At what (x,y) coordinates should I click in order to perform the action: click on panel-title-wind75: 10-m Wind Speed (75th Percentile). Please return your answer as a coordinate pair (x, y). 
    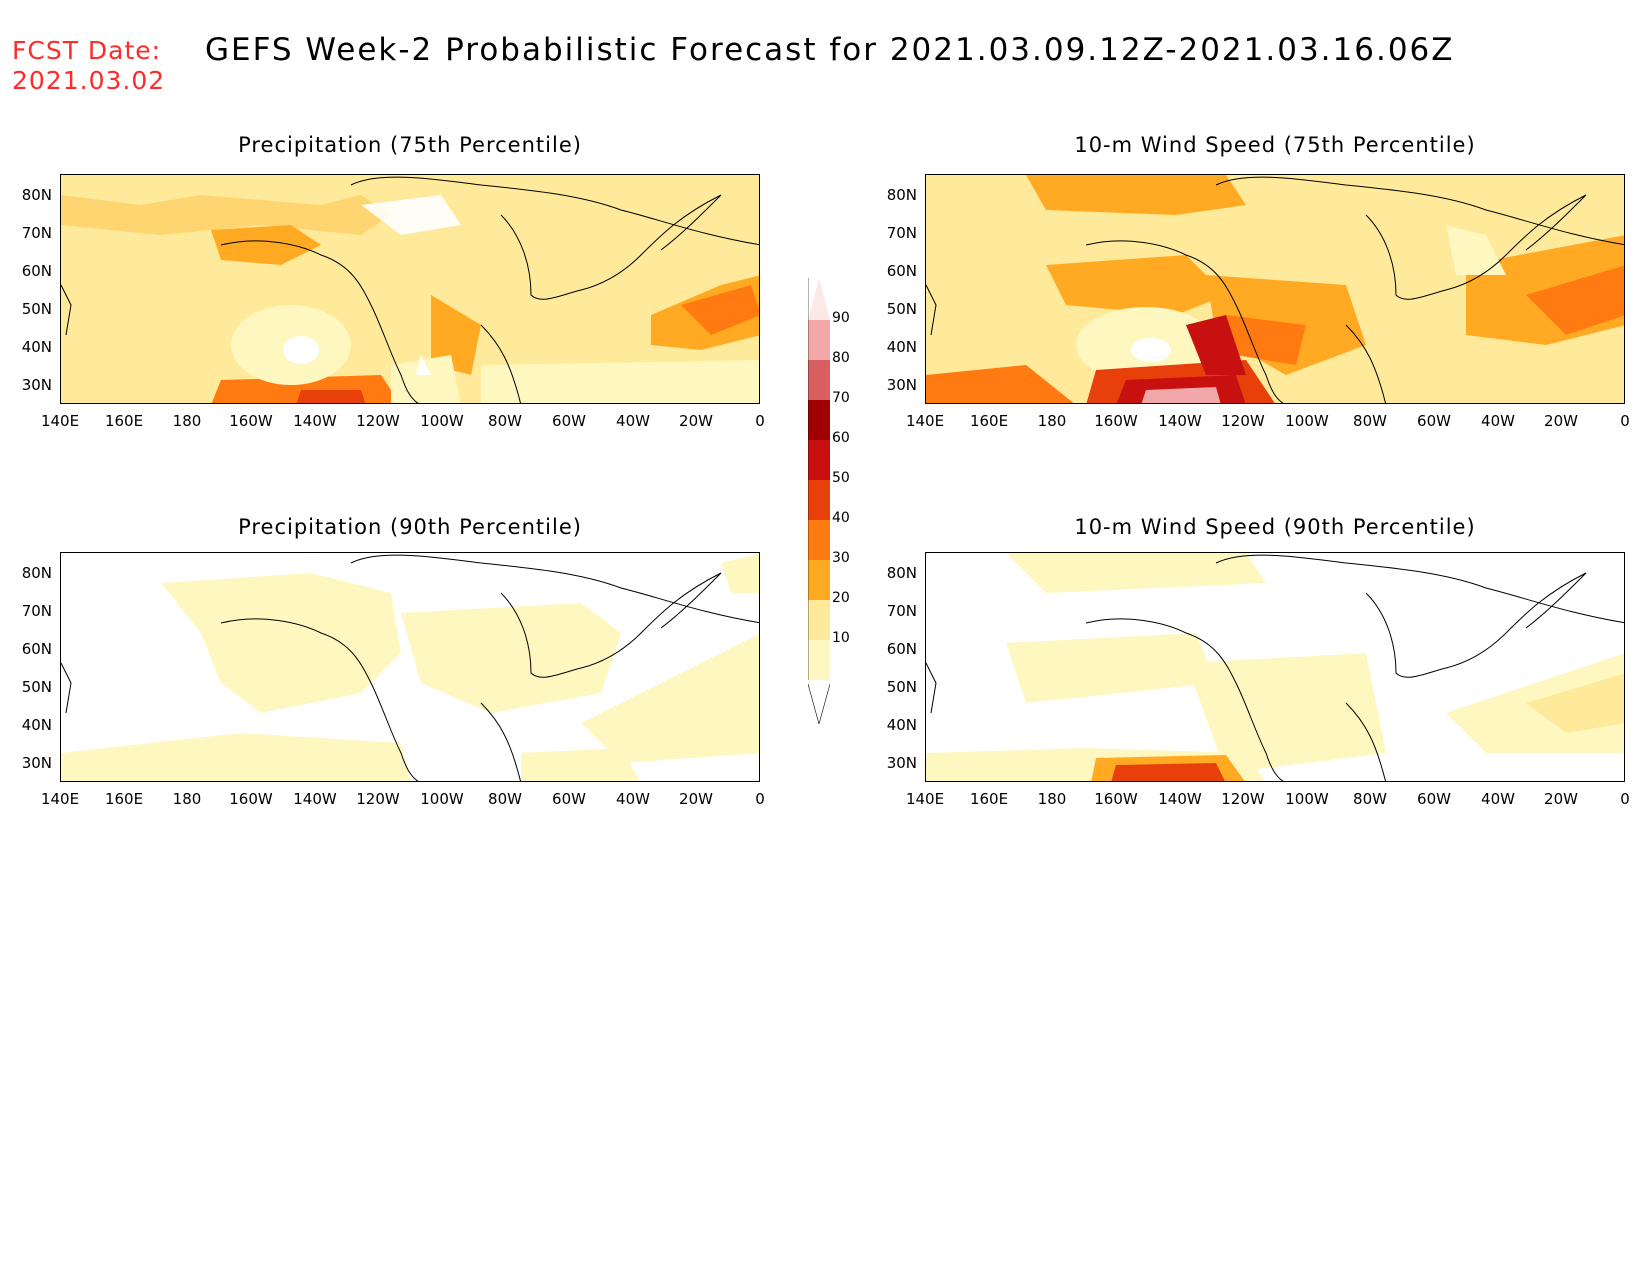
    Looking at the image, I should click on (1275, 145).